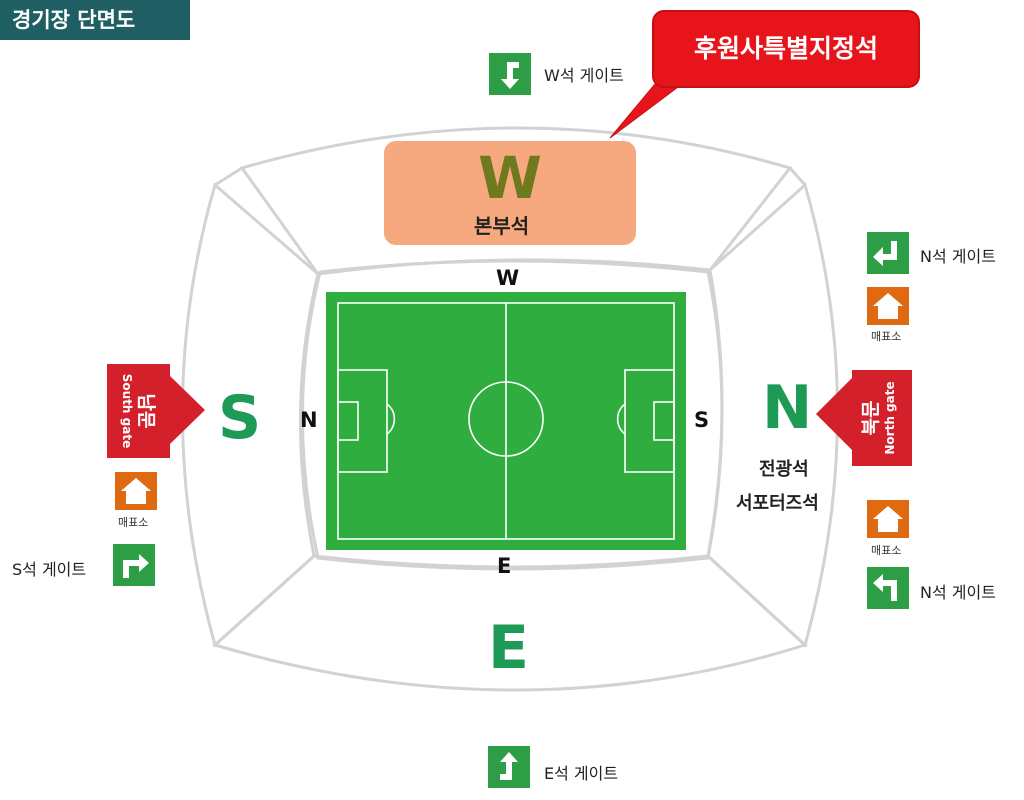 This screenshot has height=800, width=1024. Describe the element at coordinates (958, 592) in the screenshot. I see `n-gate-bottom-label: N석 게이트` at that location.